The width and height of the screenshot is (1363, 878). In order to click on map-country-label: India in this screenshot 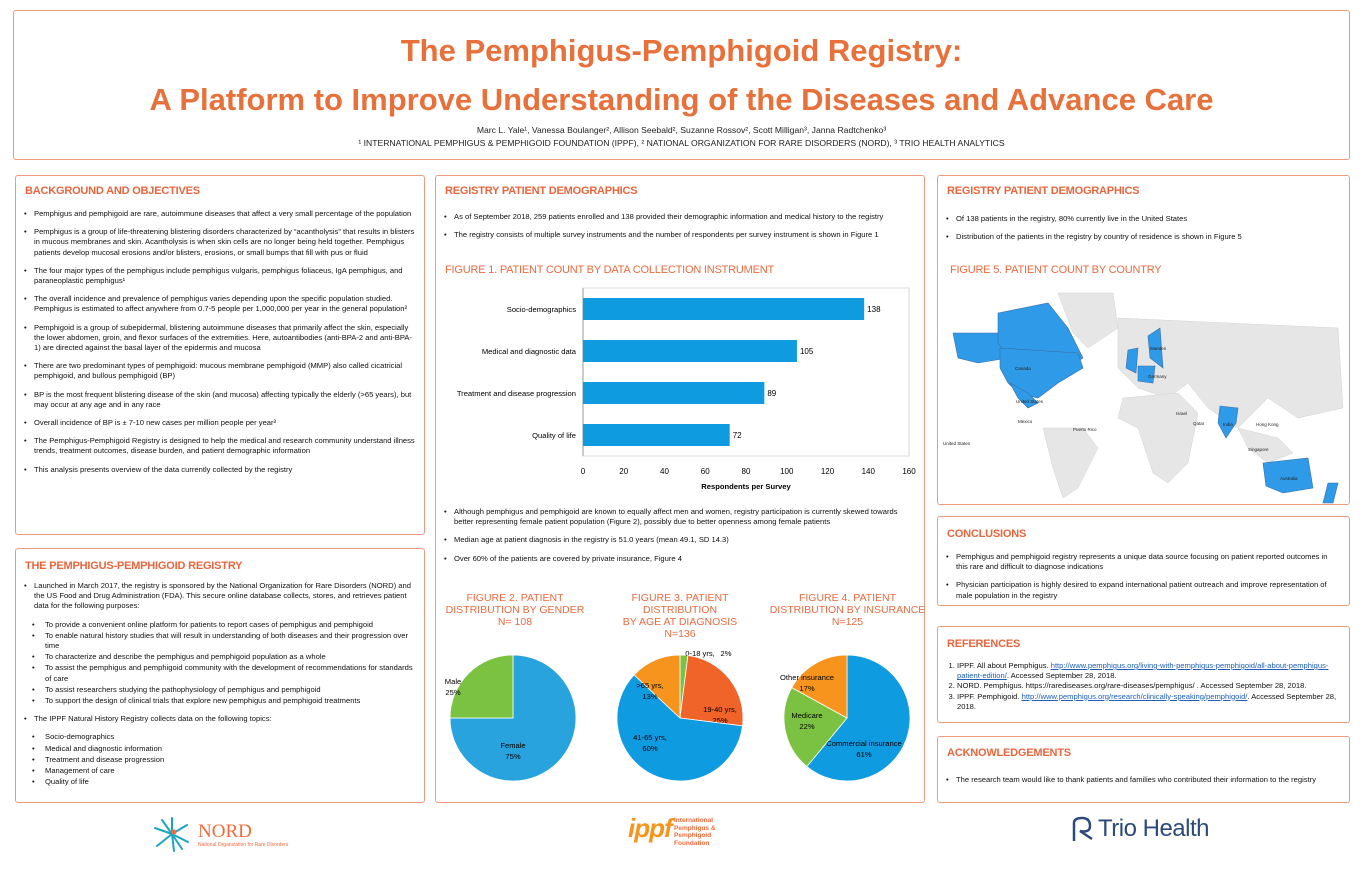, I will do `click(1228, 424)`.